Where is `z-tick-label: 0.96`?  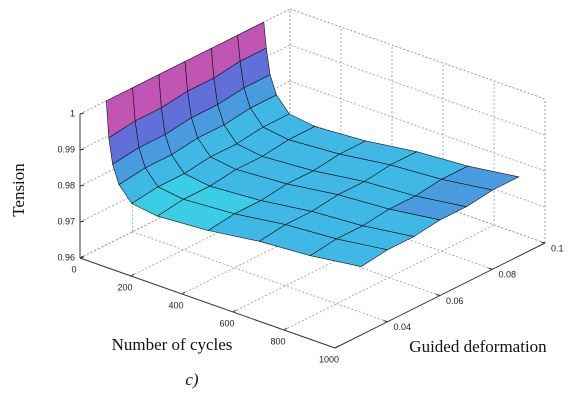
z-tick-label: 0.96 is located at coordinates (66, 257).